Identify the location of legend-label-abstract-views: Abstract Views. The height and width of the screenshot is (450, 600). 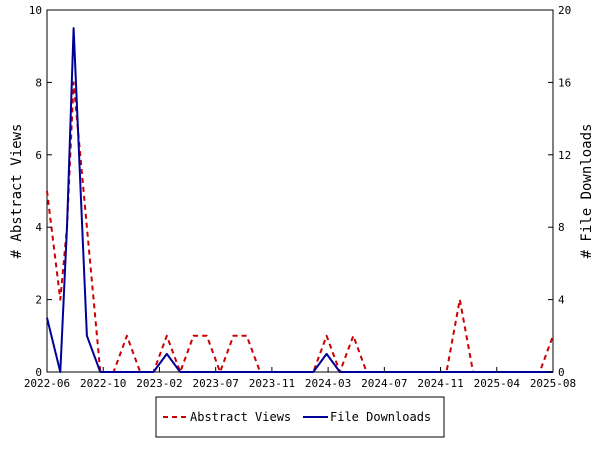
(240, 417).